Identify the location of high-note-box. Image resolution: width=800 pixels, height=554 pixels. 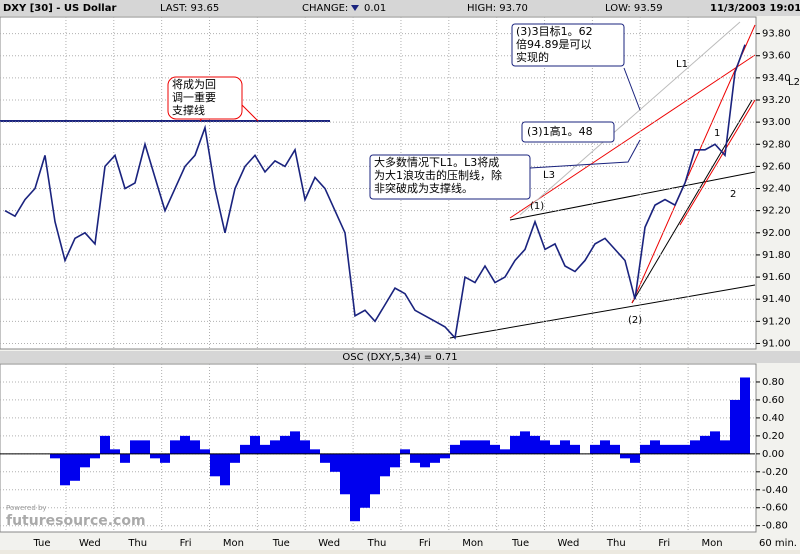
(568, 132).